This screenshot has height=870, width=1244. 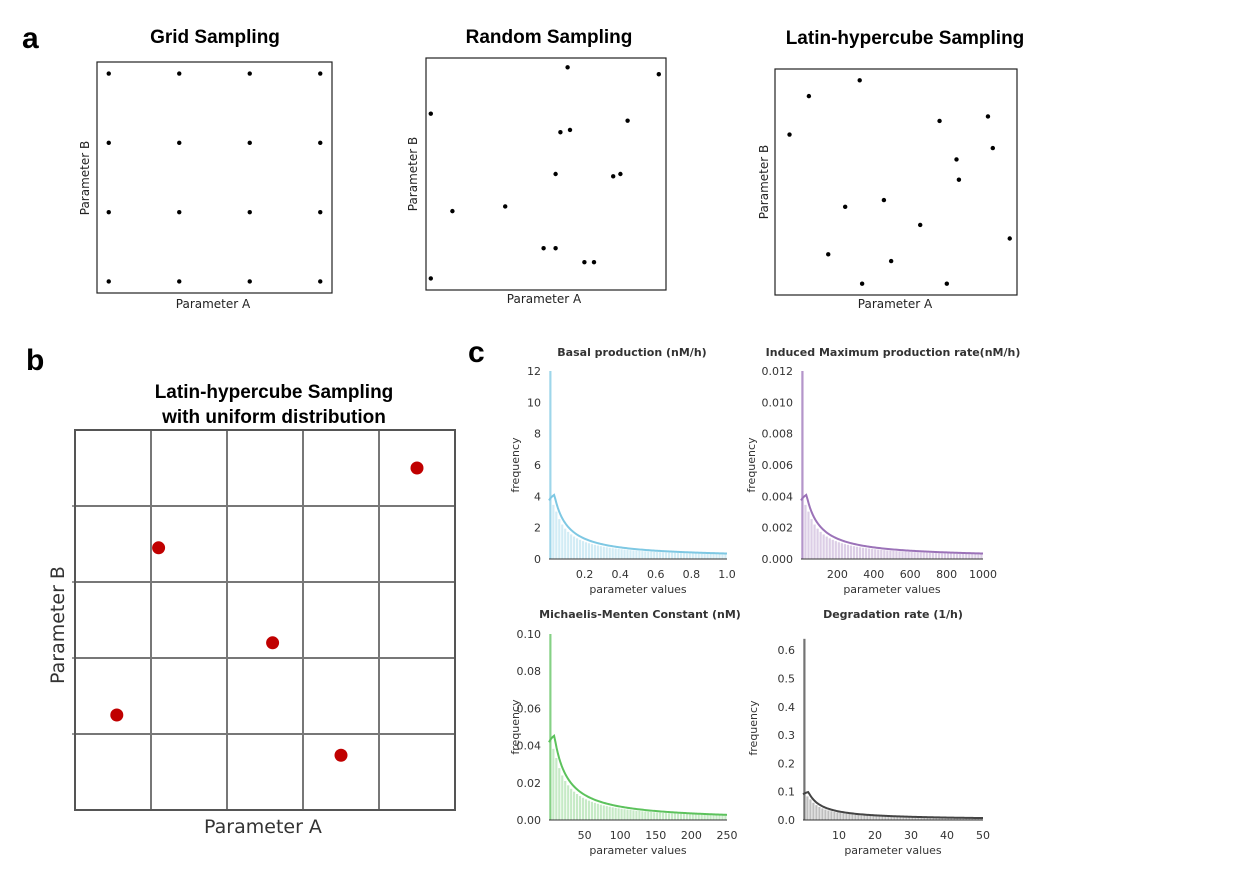 What do you see at coordinates (534, 371) in the screenshot?
I see `y-tick-label: 12` at bounding box center [534, 371].